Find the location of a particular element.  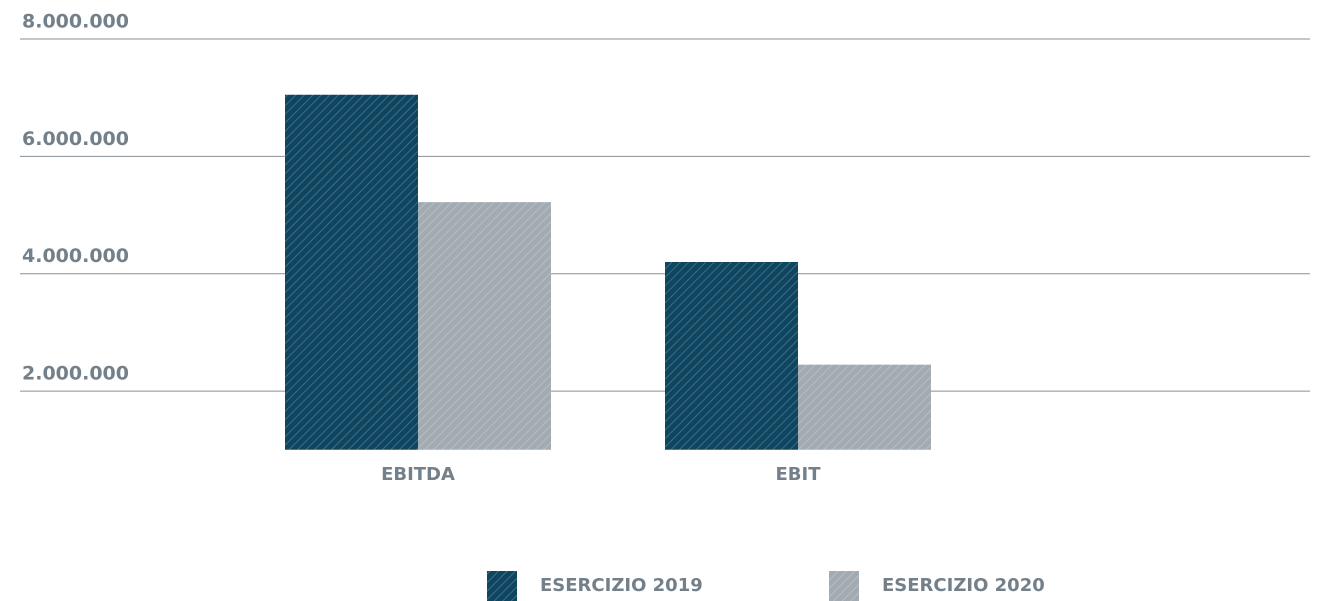

y-tick-label: 4.000.000 is located at coordinates (75, 256).